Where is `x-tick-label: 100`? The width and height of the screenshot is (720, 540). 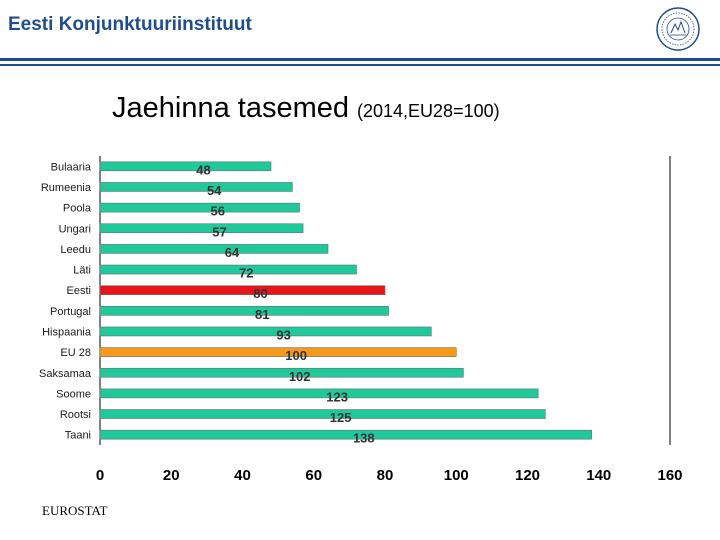
x-tick-label: 100 is located at coordinates (456, 475).